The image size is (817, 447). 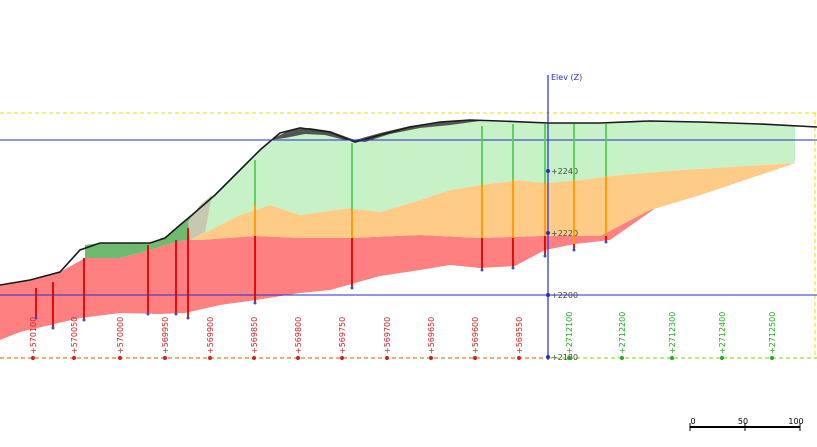 I want to click on station-label-left: +570100, so click(x=33, y=335).